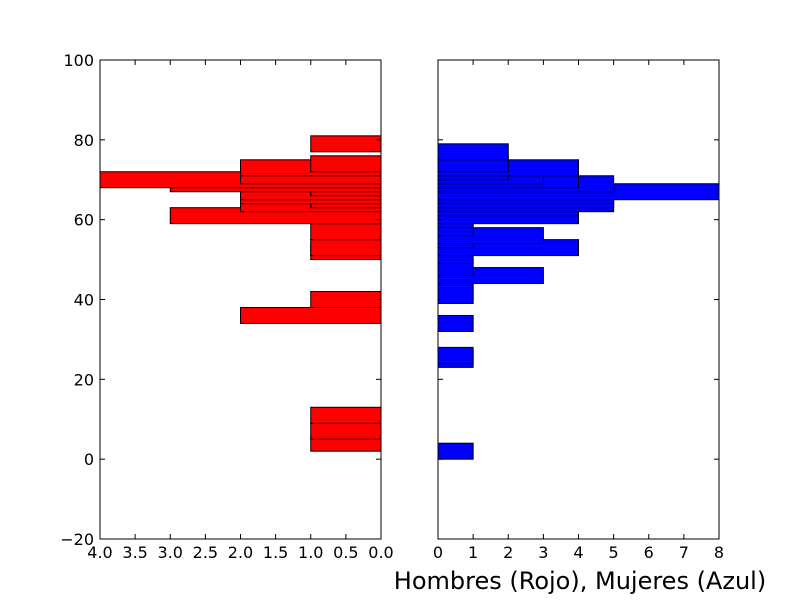 The height and width of the screenshot is (600, 800). I want to click on men-x-tick-label: 0.5, so click(345, 552).